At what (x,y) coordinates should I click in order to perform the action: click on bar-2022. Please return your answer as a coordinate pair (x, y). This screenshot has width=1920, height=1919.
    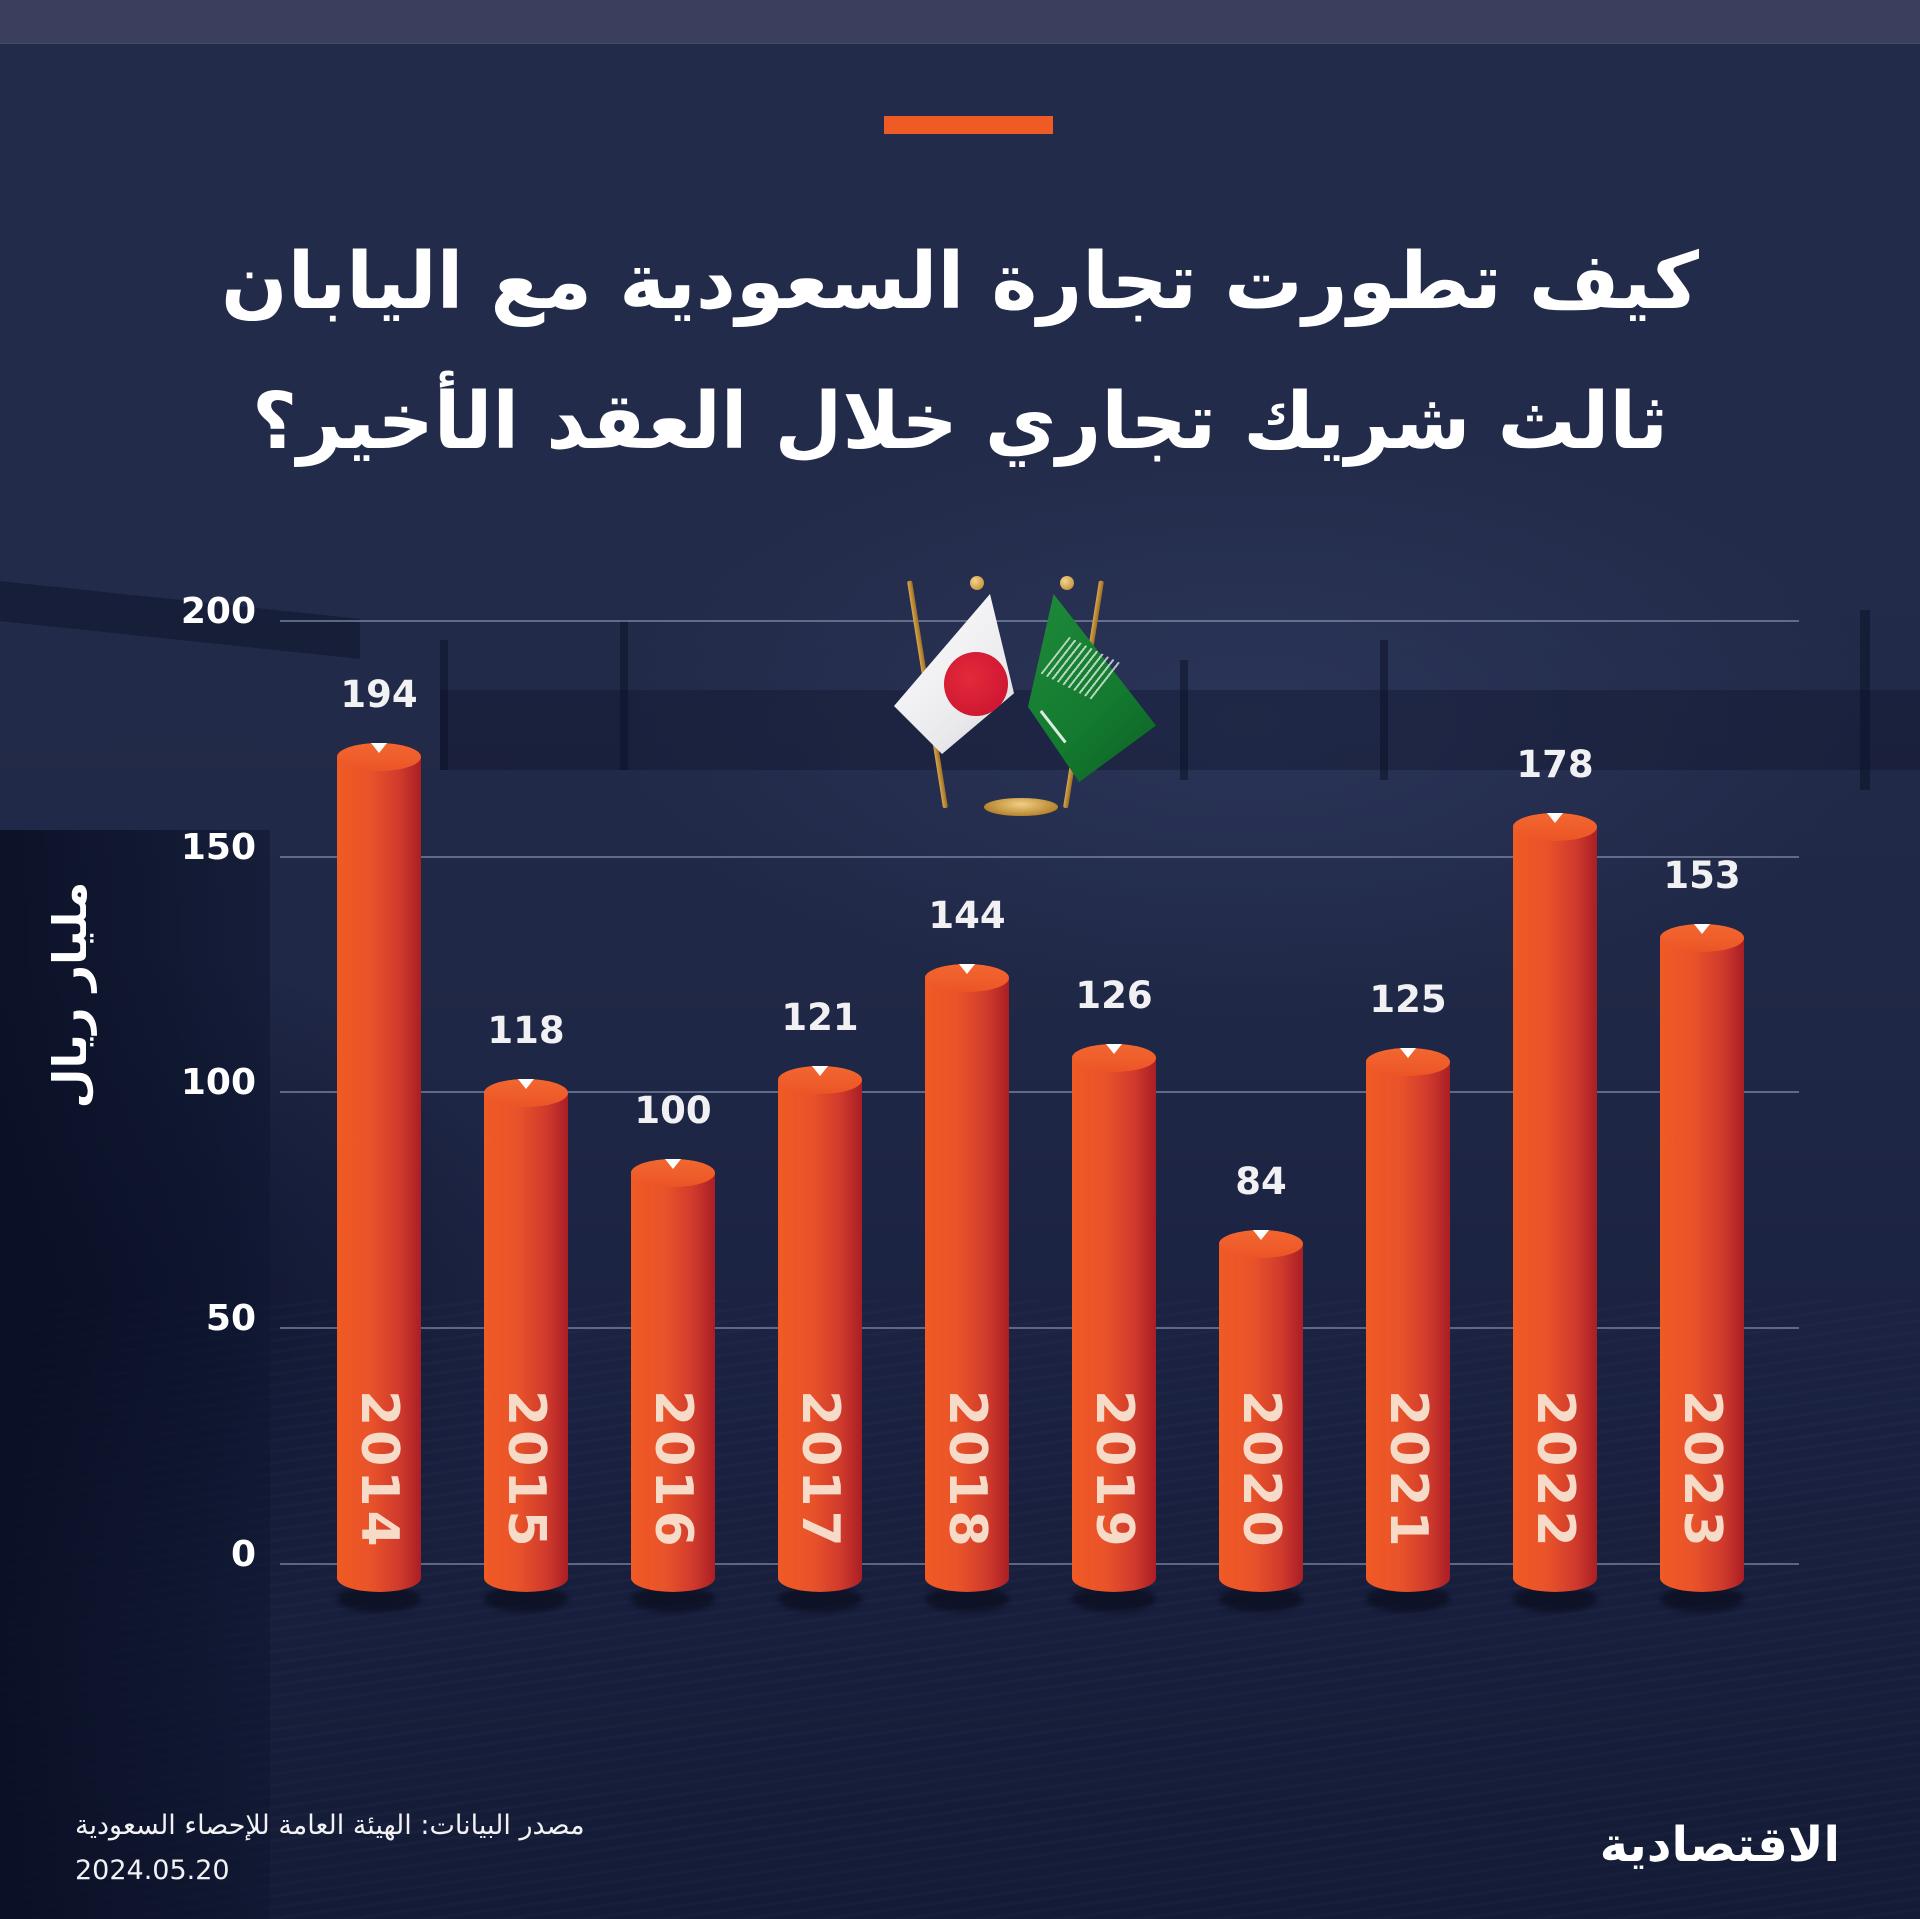
    Looking at the image, I should click on (1555, 1202).